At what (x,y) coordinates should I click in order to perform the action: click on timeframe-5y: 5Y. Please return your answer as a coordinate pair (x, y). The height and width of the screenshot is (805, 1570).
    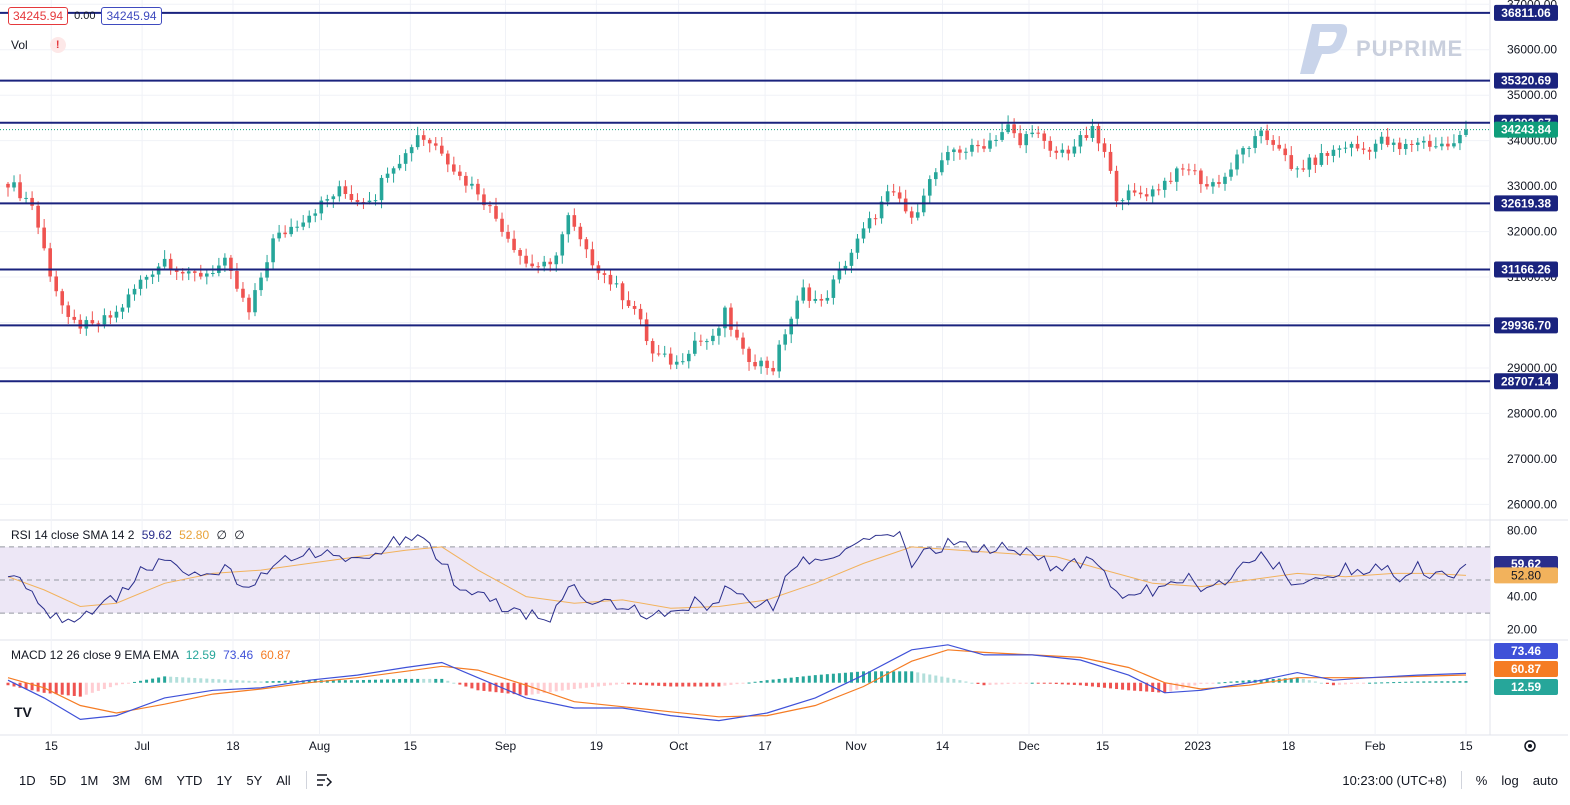
    Looking at the image, I should click on (254, 780).